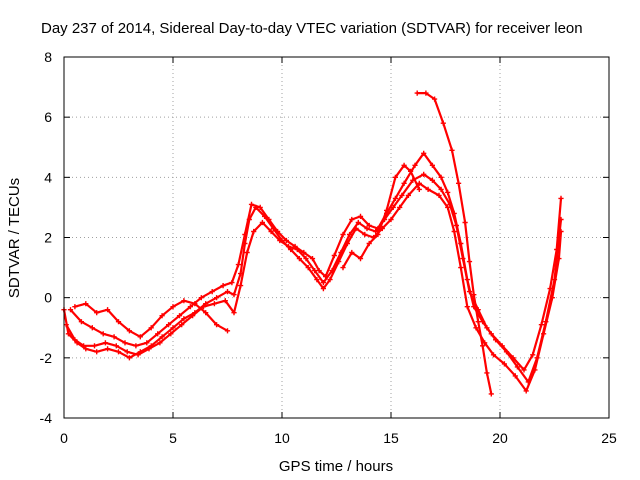 The width and height of the screenshot is (640, 480). I want to click on y-tick-label: -2, so click(46, 358).